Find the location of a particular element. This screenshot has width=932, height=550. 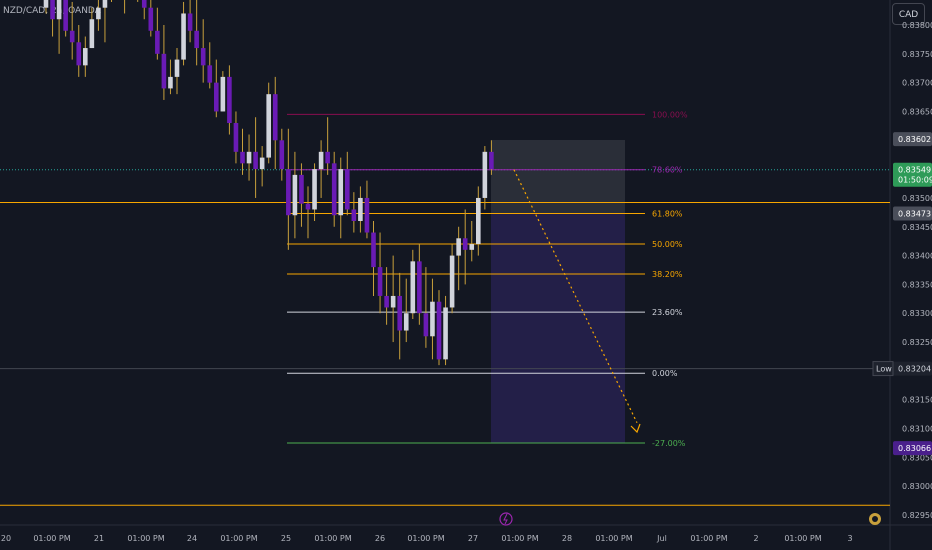

fib-level-label: -27.00% is located at coordinates (669, 443).